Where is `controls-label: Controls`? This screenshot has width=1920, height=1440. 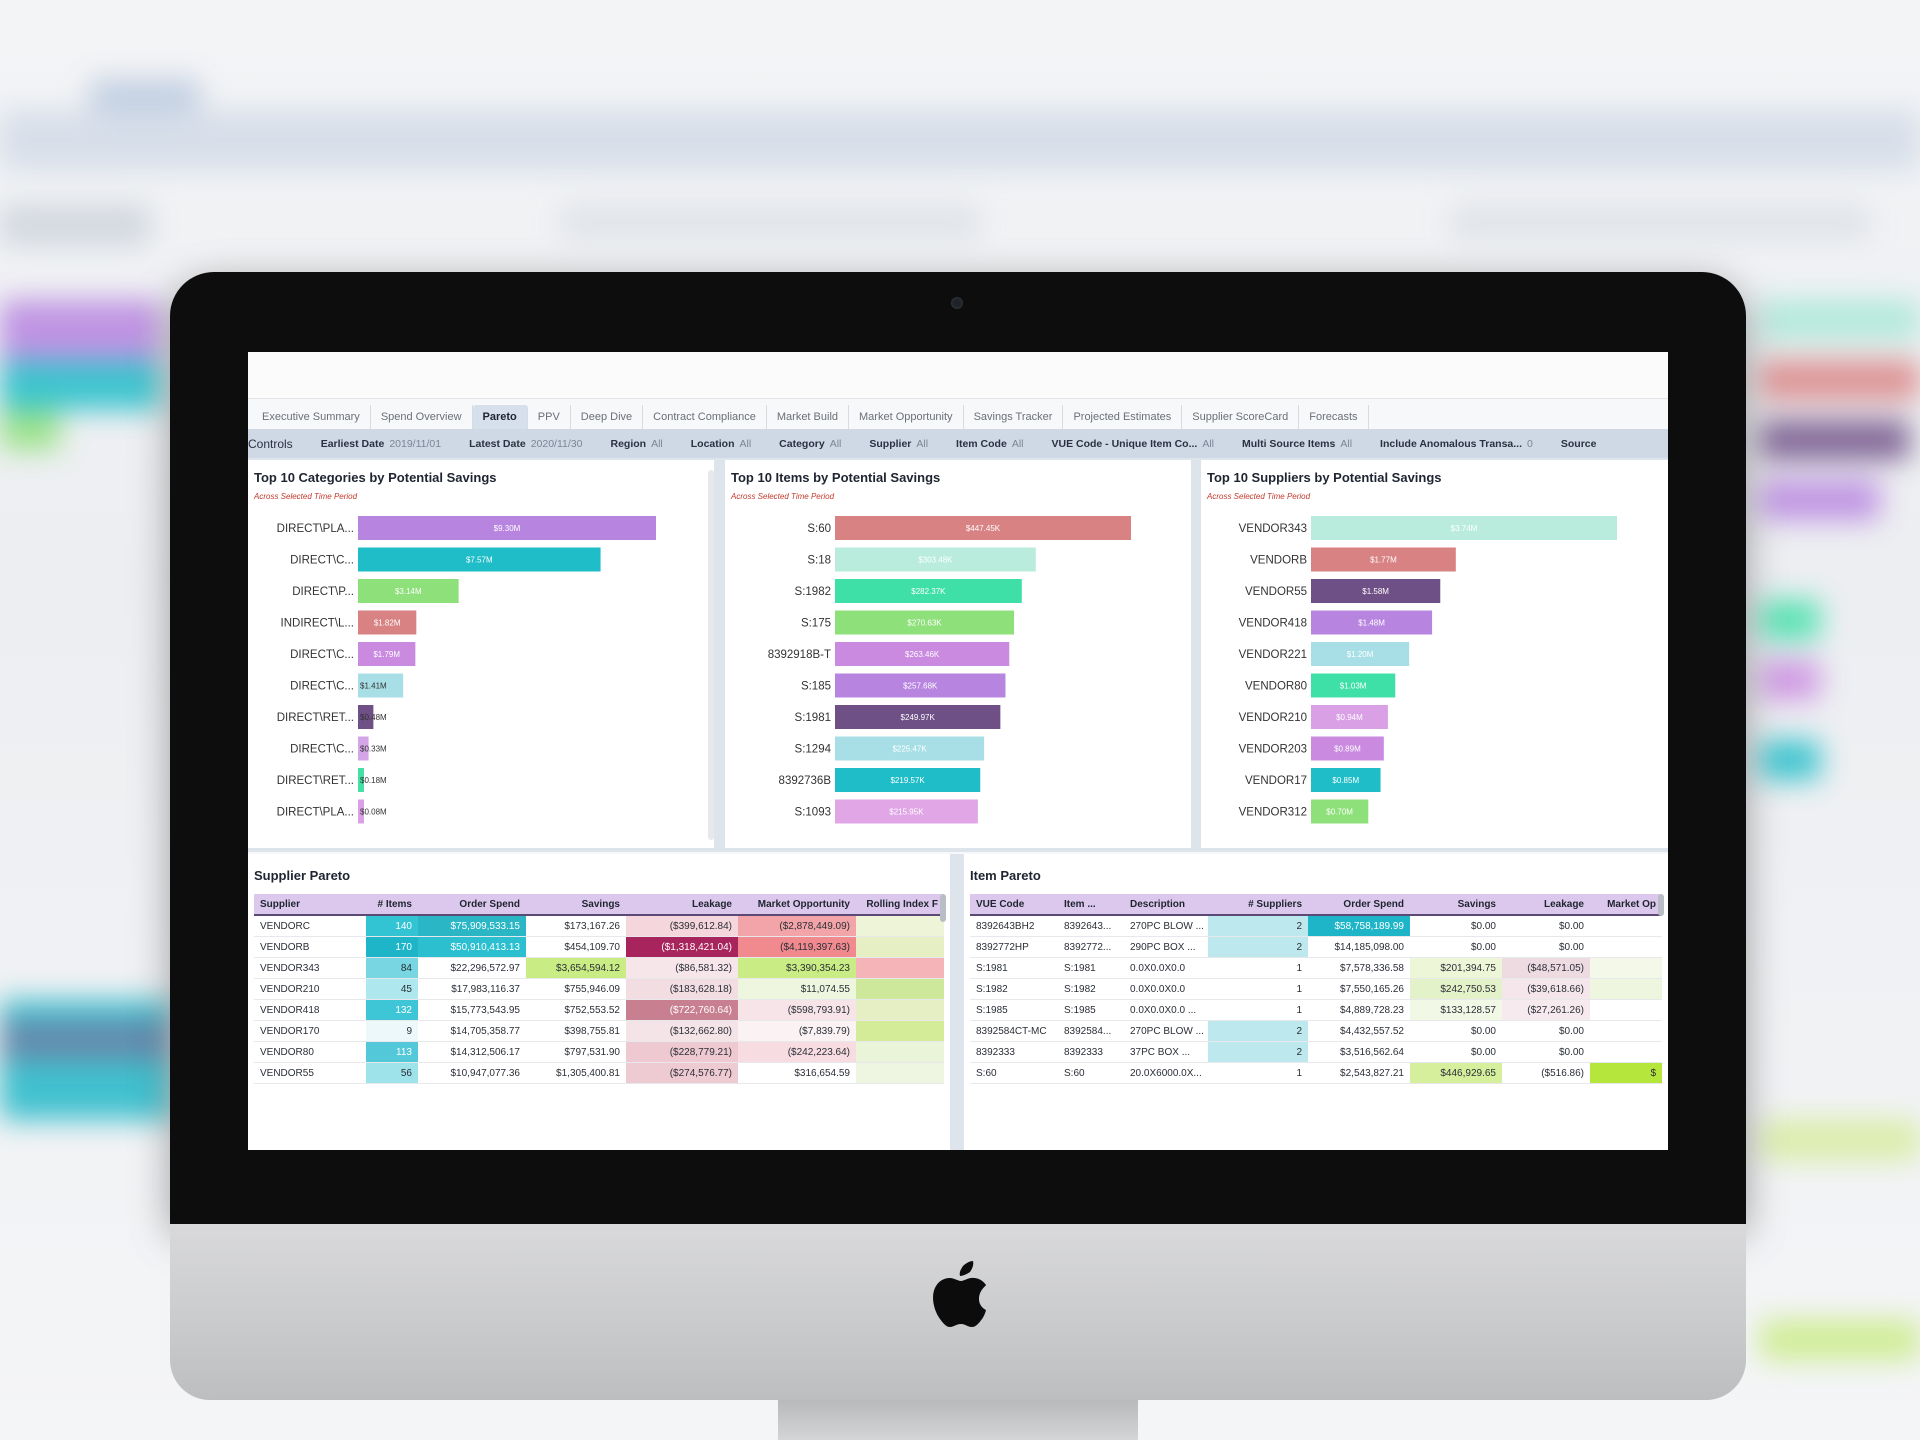 controls-label: Controls is located at coordinates (270, 444).